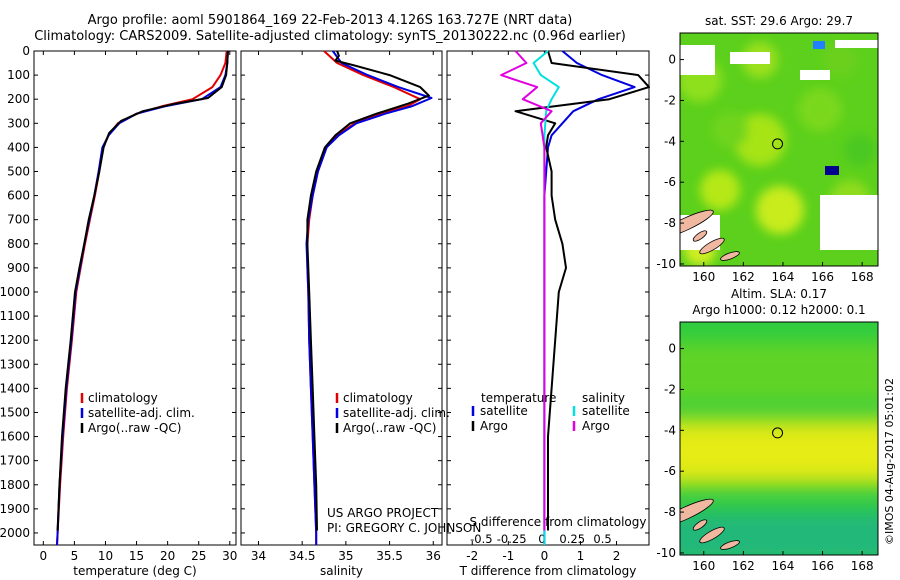 This screenshot has height=580, width=900. Describe the element at coordinates (548, 571) in the screenshot. I see `x-axis-label: T difference from climatology` at that location.